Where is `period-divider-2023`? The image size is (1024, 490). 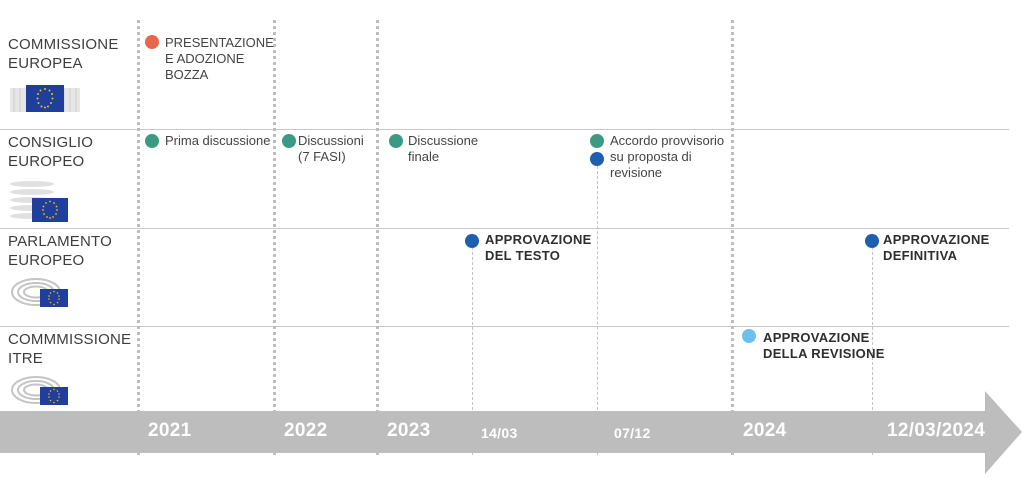
period-divider-2023 is located at coordinates (377, 237).